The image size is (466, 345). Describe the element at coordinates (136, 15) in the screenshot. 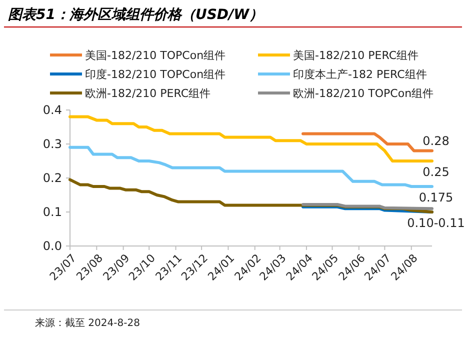

I see `chart-title: 图表51：海外区域组件价格（USD/W）` at that location.